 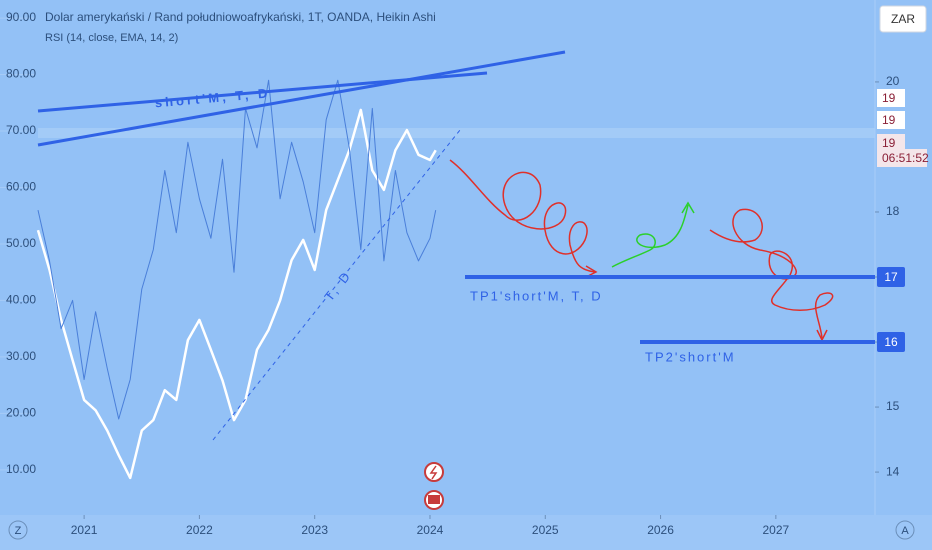 I want to click on x-tick-label: 2024, so click(x=430, y=530).